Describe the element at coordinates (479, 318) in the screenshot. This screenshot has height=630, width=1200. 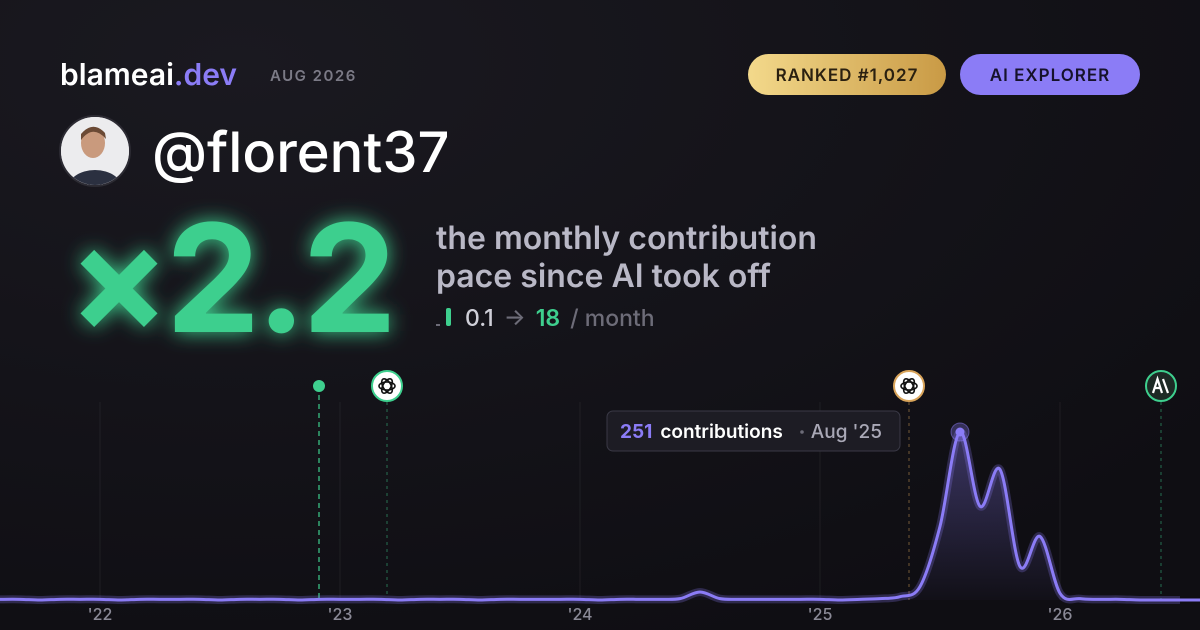
I see `pace-from: 0.1` at that location.